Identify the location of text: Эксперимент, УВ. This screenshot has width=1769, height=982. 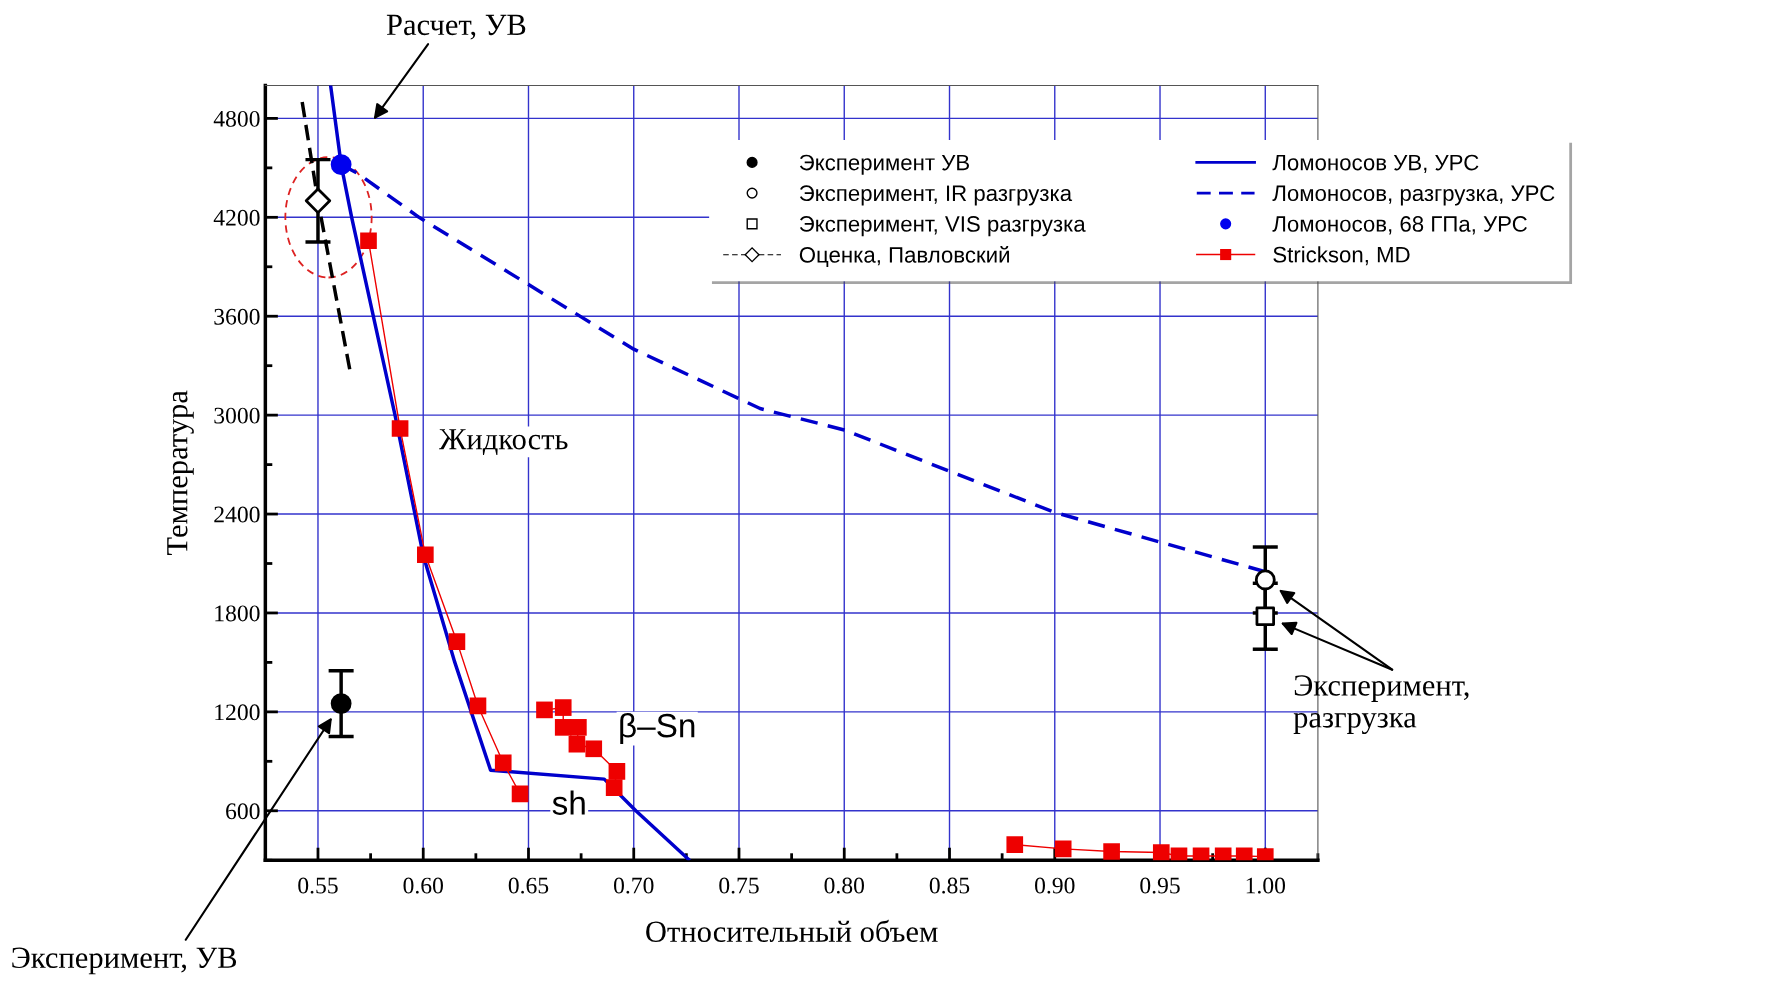
(124, 961).